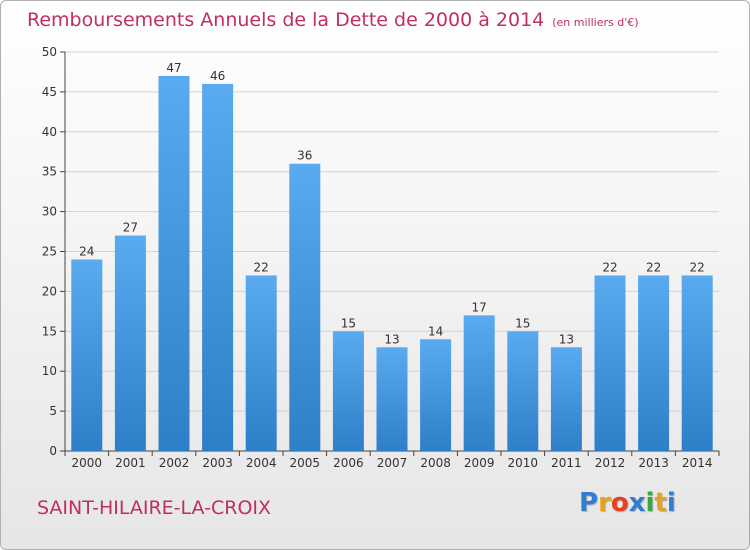  I want to click on x-tick-label-2013: 2013, so click(653, 463).